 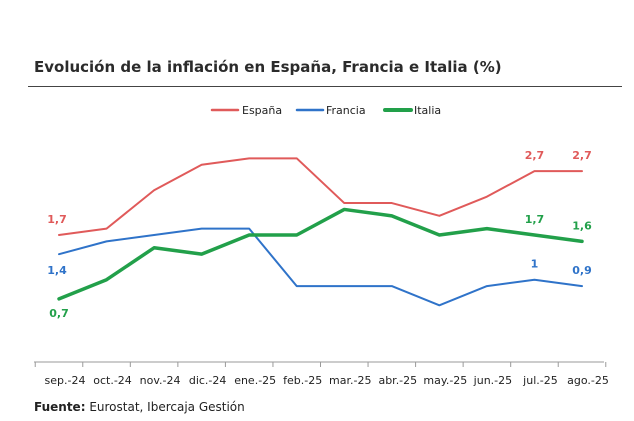 What do you see at coordinates (255, 380) in the screenshot?
I see `x-tick-label: ene.-25` at bounding box center [255, 380].